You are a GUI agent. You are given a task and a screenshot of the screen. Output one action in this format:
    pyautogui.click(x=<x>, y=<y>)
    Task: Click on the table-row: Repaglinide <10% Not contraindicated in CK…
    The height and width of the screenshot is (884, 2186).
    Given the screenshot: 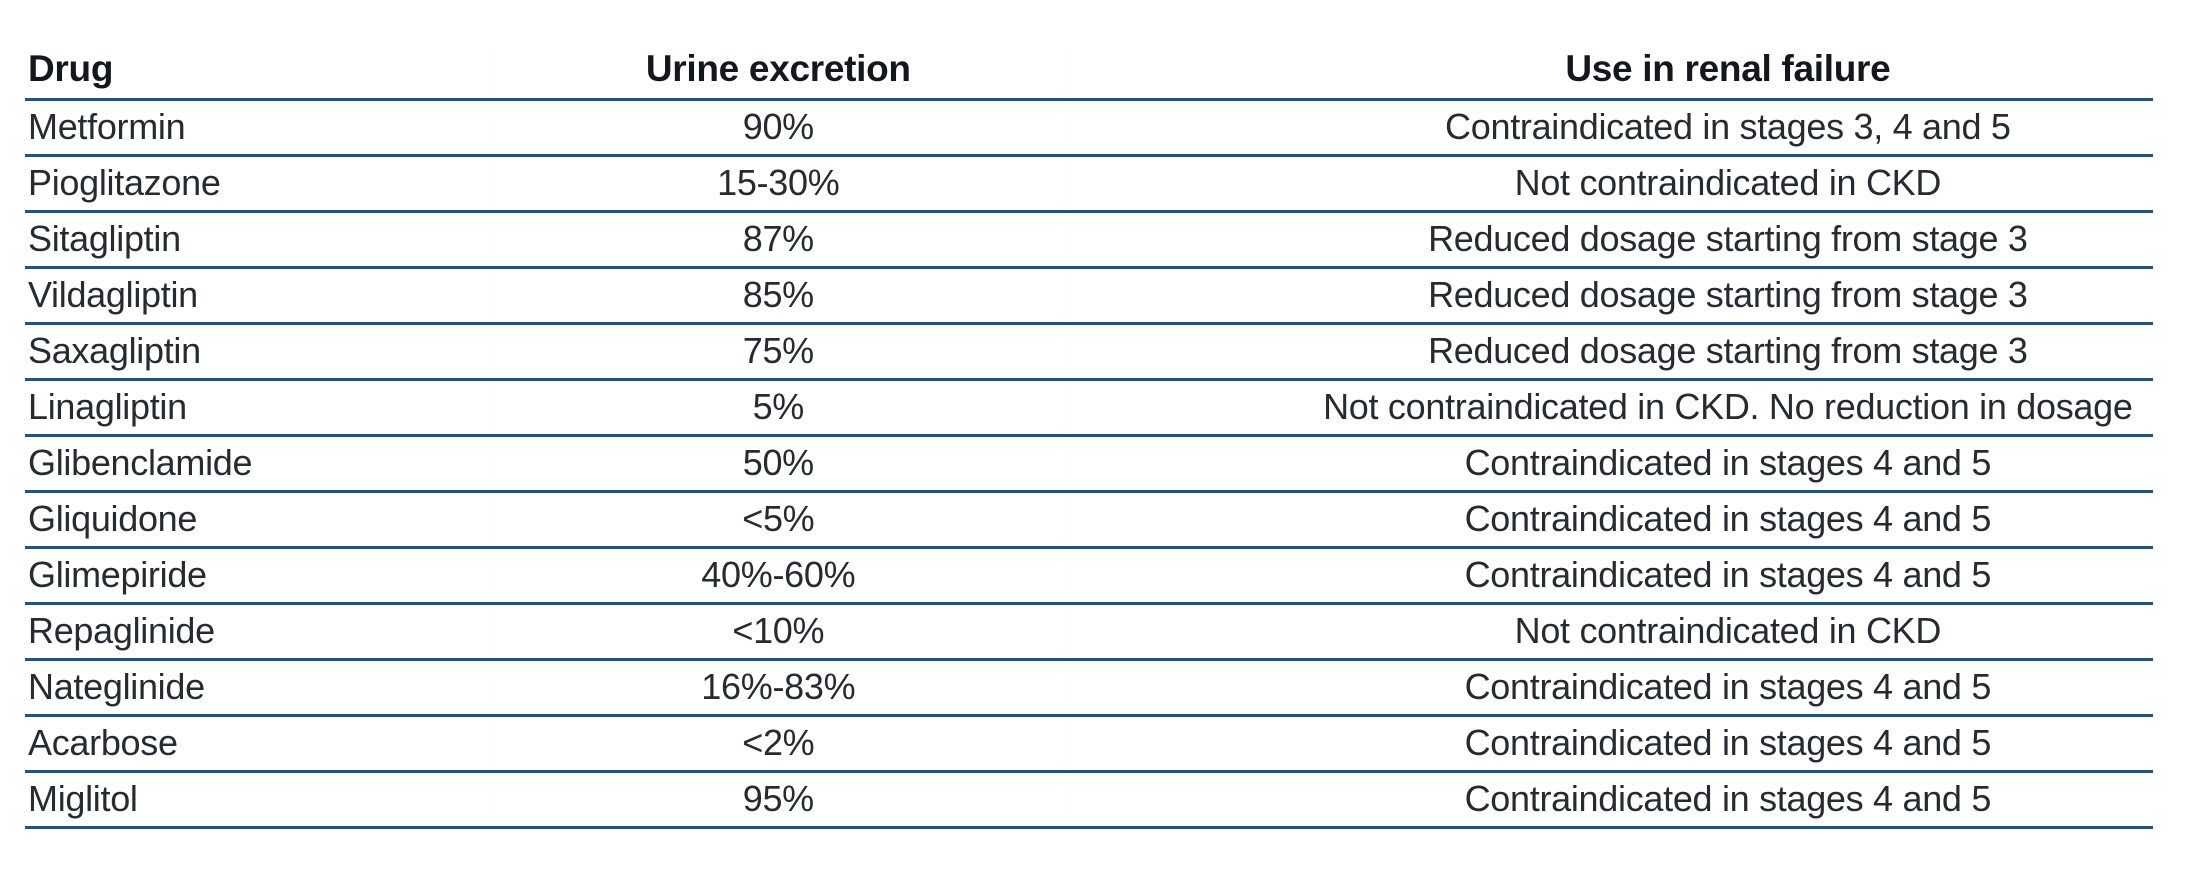 What is the action you would take?
    pyautogui.click(x=1089, y=632)
    